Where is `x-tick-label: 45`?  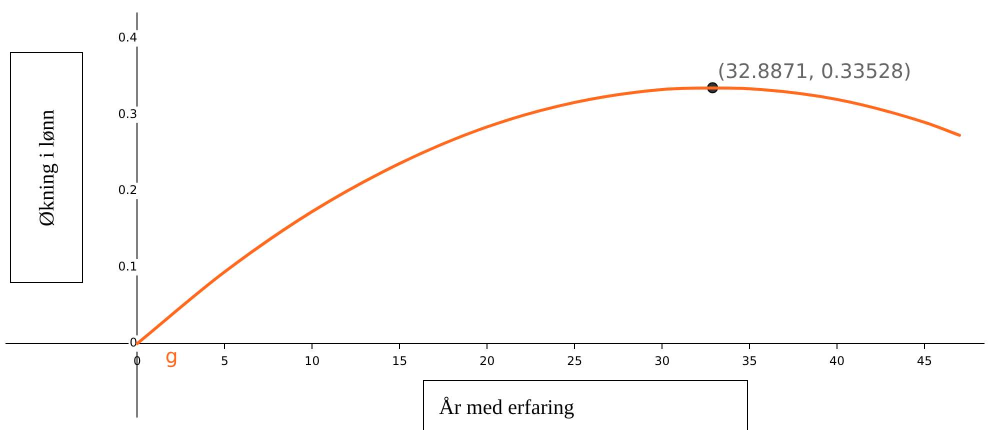 x-tick-label: 45 is located at coordinates (924, 361).